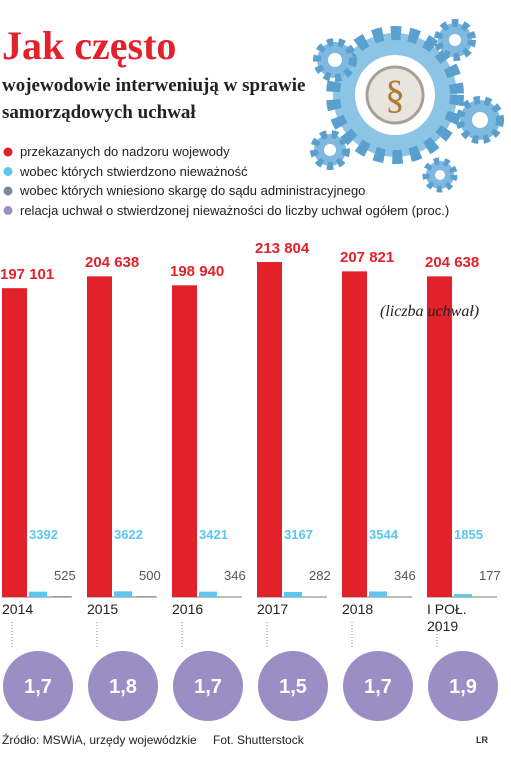  I want to click on value-label: 500, so click(150, 575).